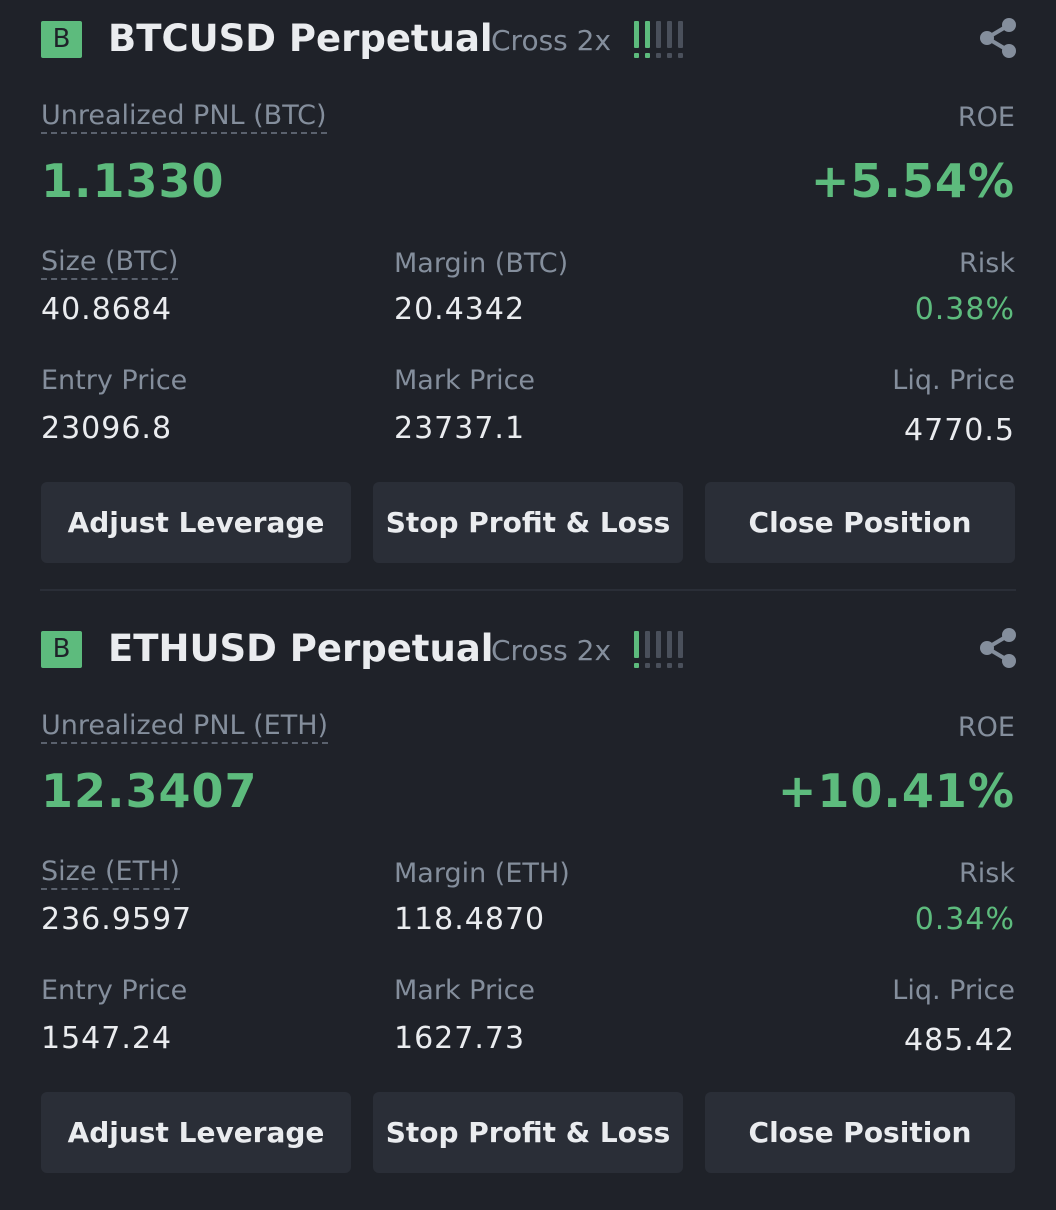 The width and height of the screenshot is (1056, 1210). Describe the element at coordinates (964, 309) in the screenshot. I see `risk-value: 0.38%` at that location.